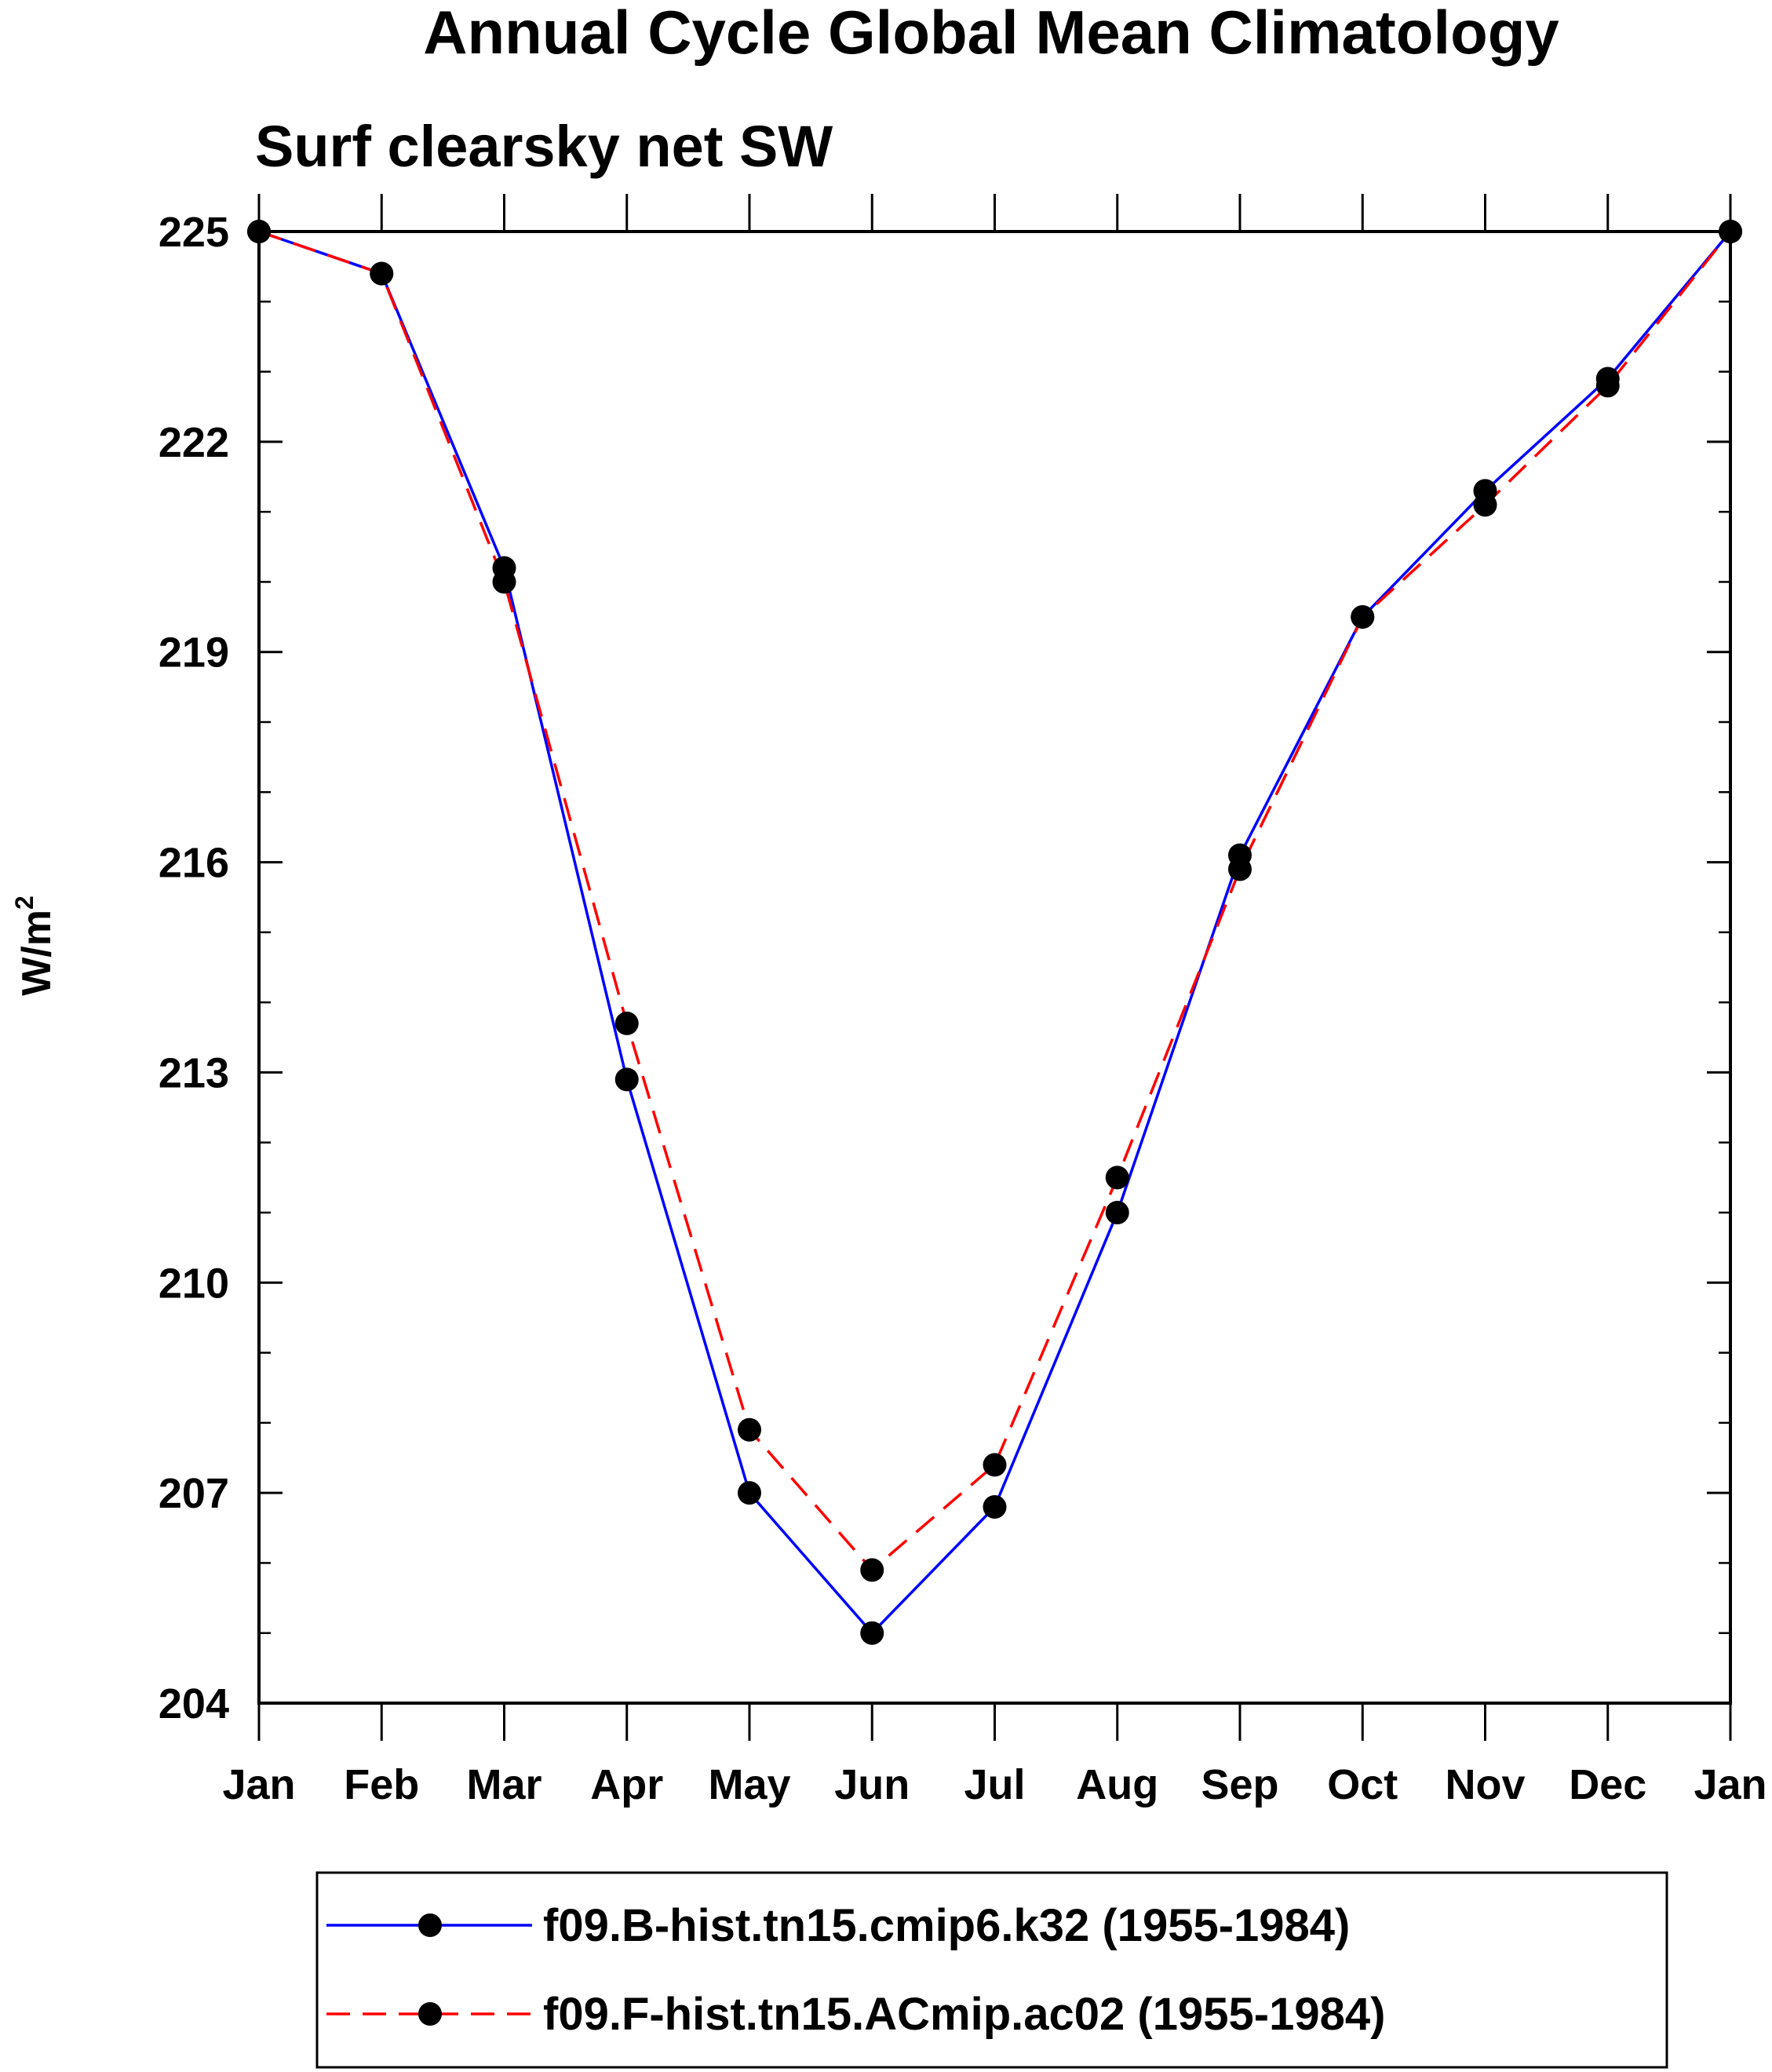 This screenshot has width=1772, height=2072. Describe the element at coordinates (194, 1703) in the screenshot. I see `y-tick-label: 204` at that location.